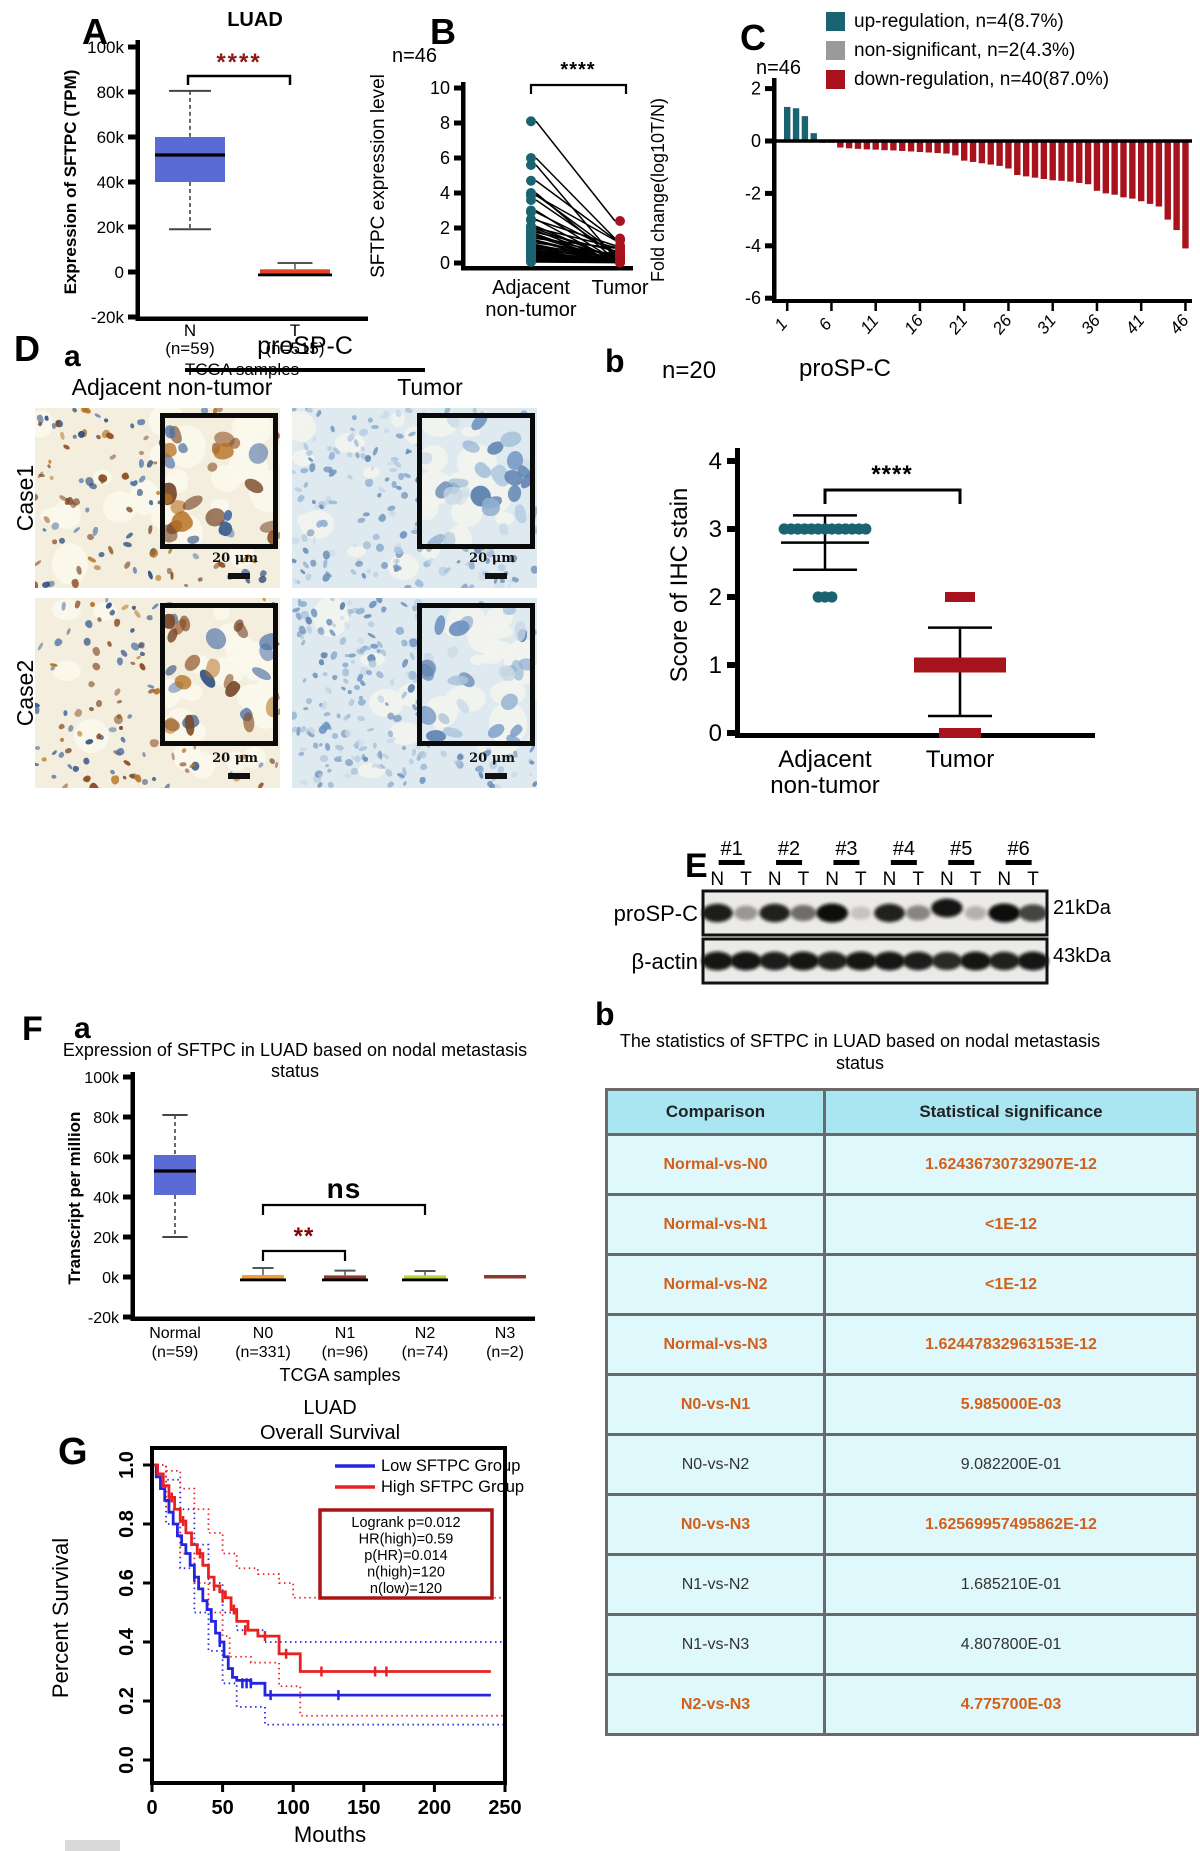 Image resolution: width=1200 pixels, height=1851 pixels. Describe the element at coordinates (689, 370) in the screenshot. I see `n-label: n=20` at that location.